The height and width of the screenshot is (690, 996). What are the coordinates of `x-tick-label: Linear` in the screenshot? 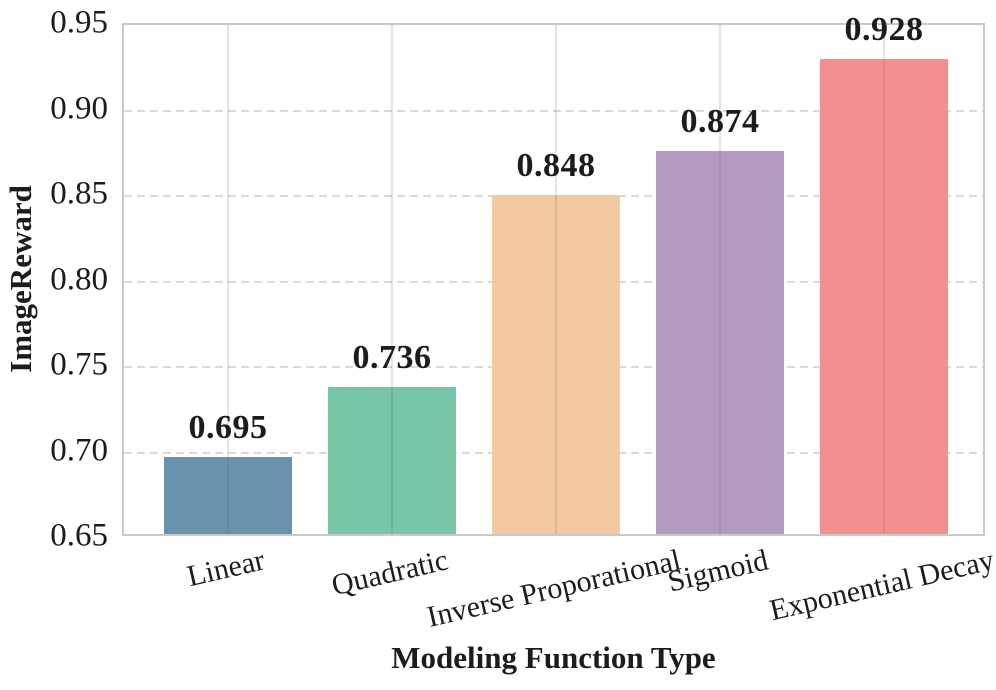 It's located at (226, 568).